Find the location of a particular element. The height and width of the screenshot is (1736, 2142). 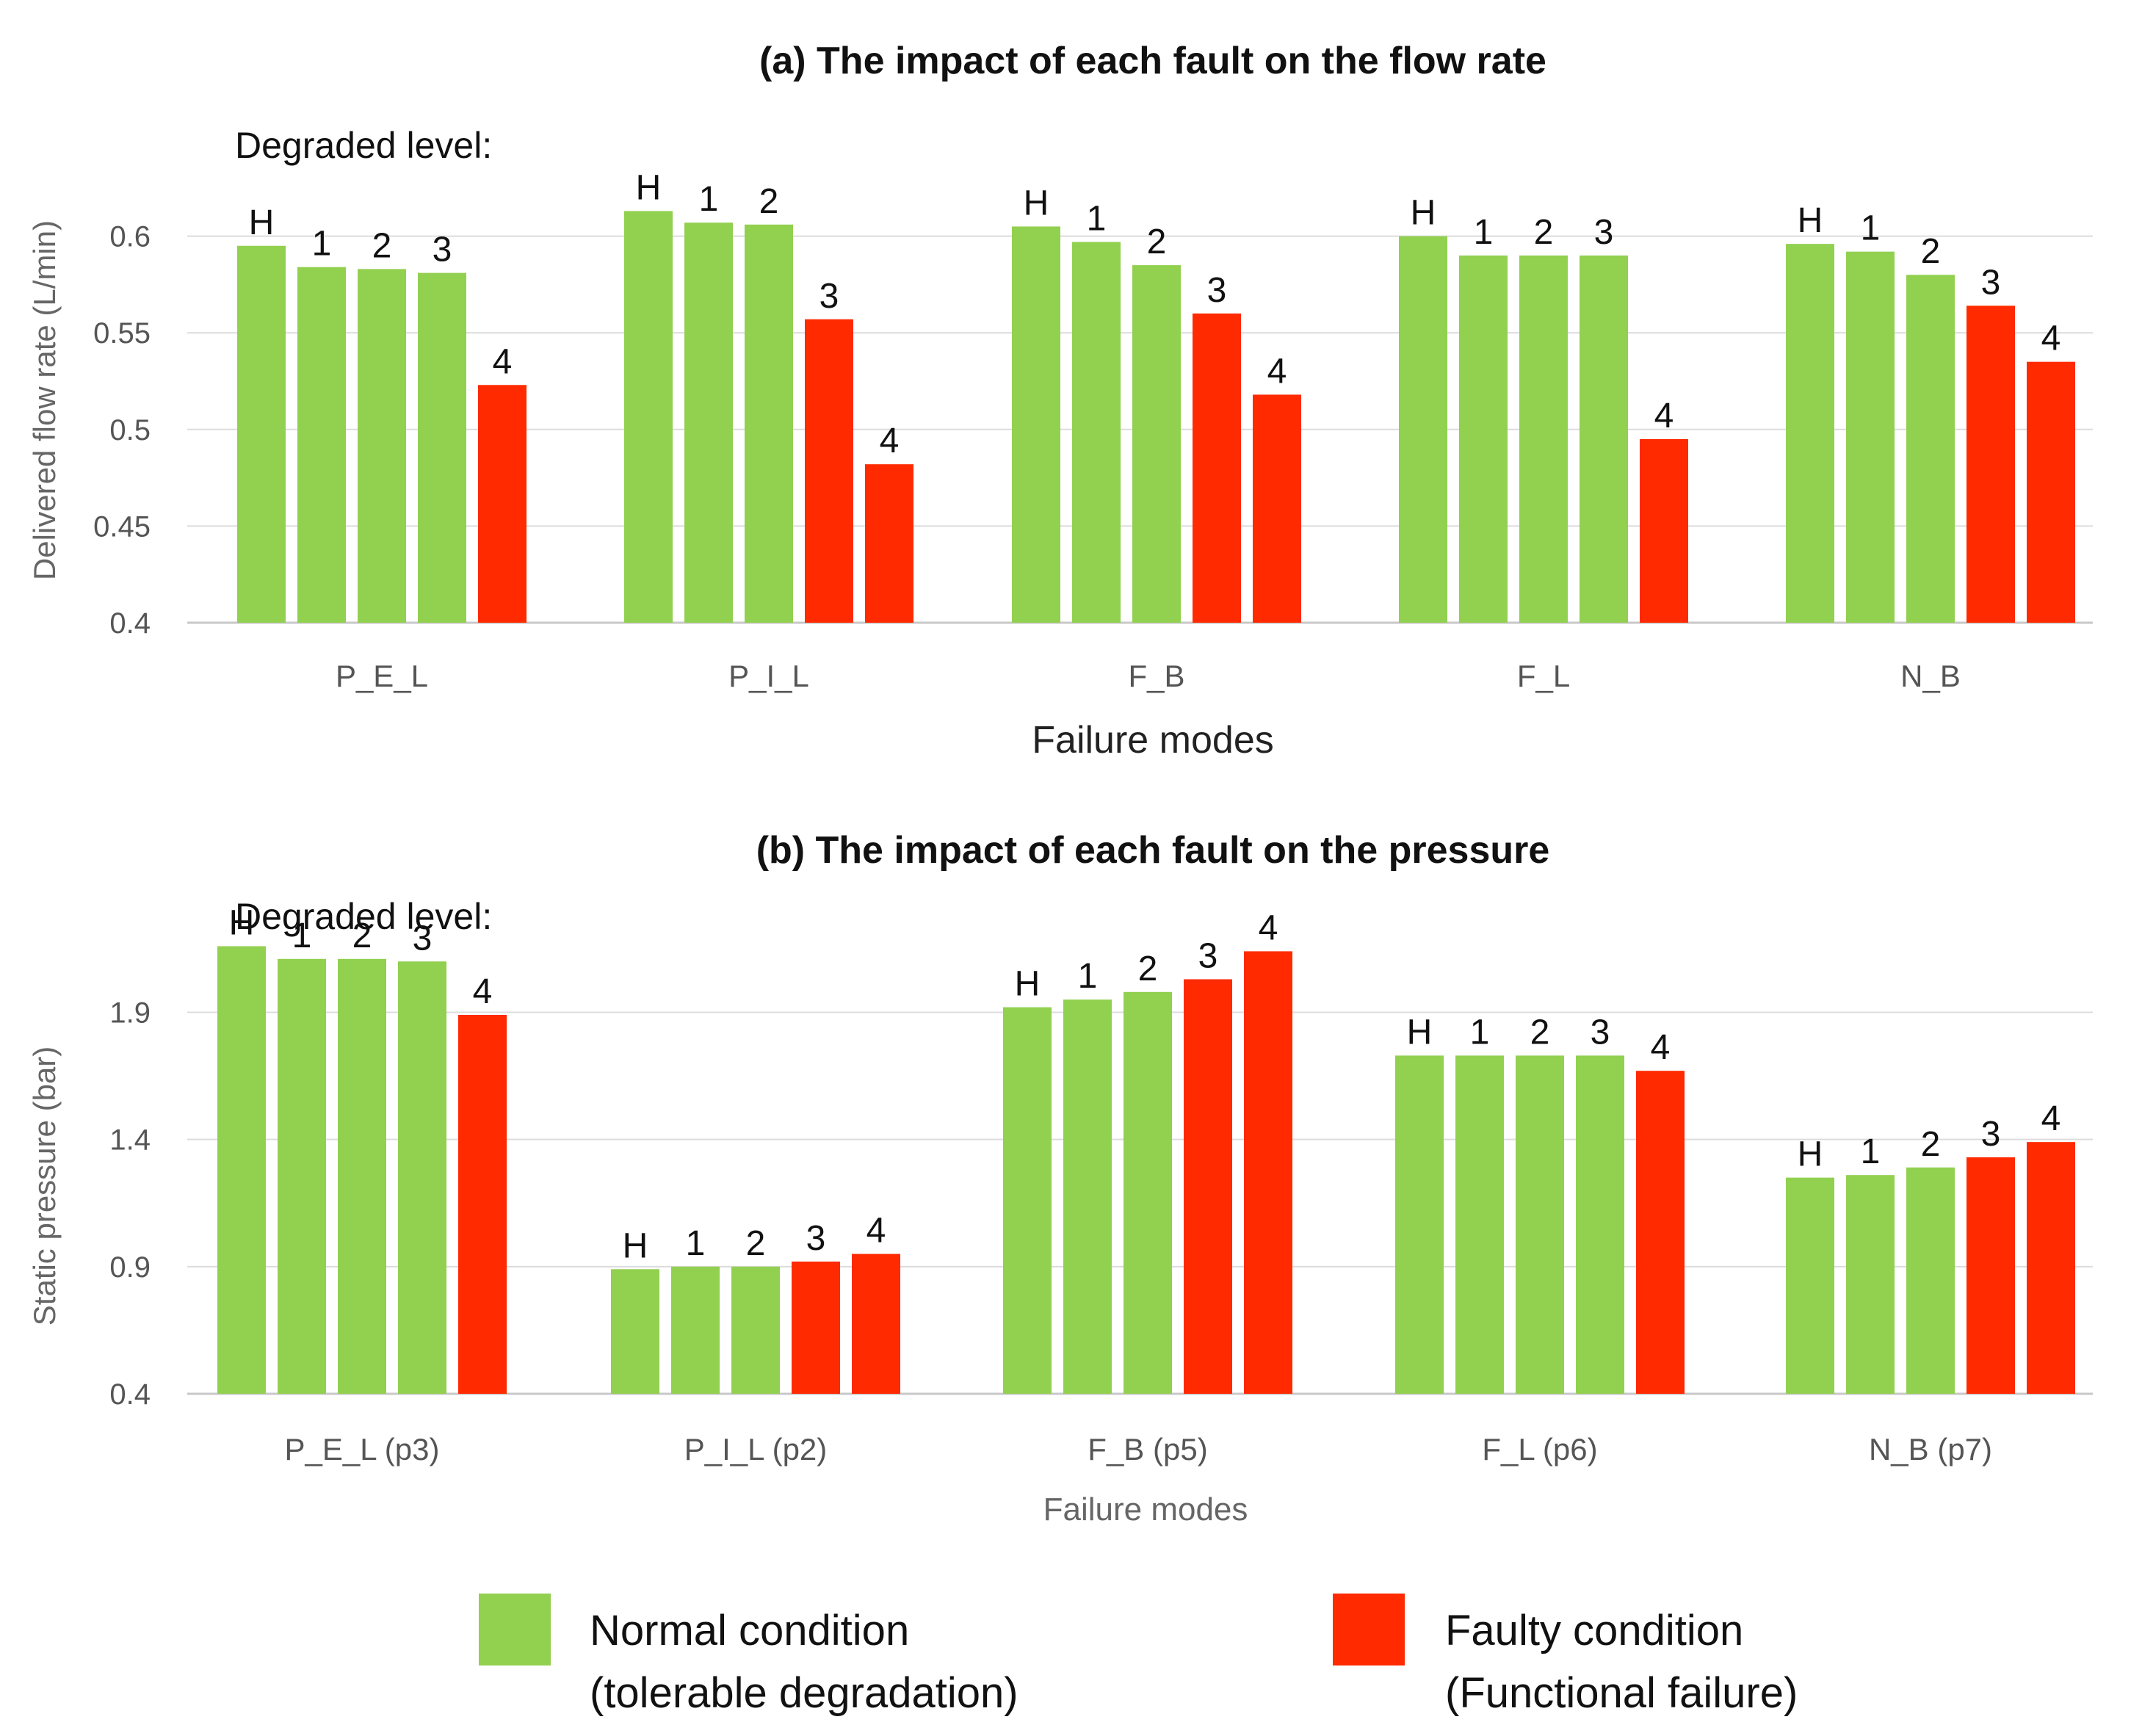

x-tick-label: N_B (p7) is located at coordinates (1930, 1449).